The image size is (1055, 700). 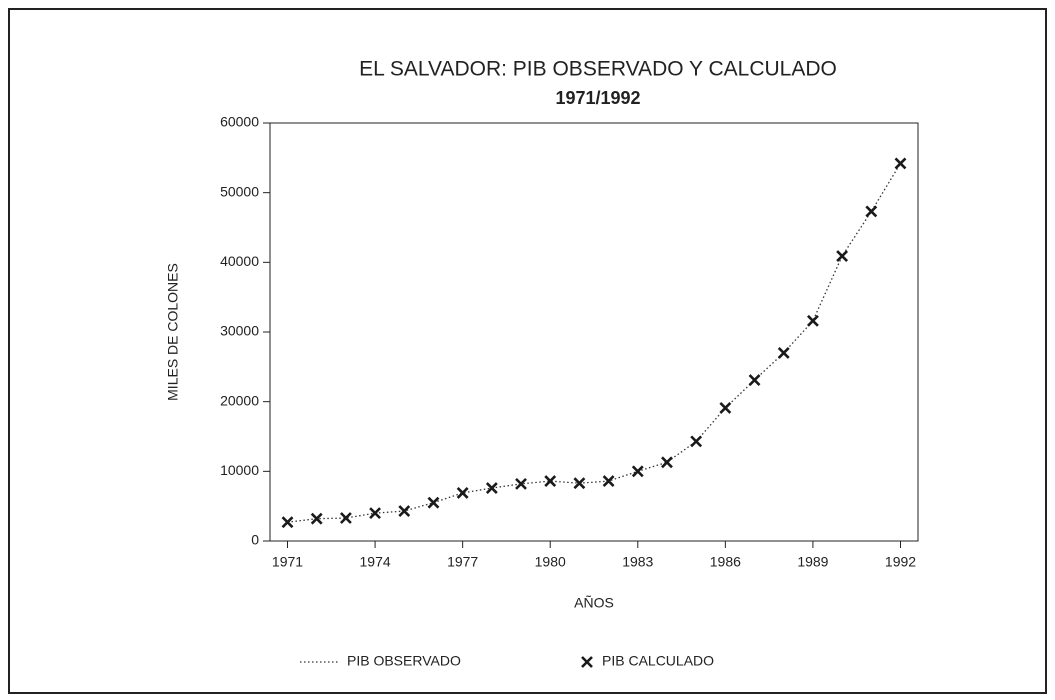 I want to click on x-tick-label: 1977, so click(x=462, y=562).